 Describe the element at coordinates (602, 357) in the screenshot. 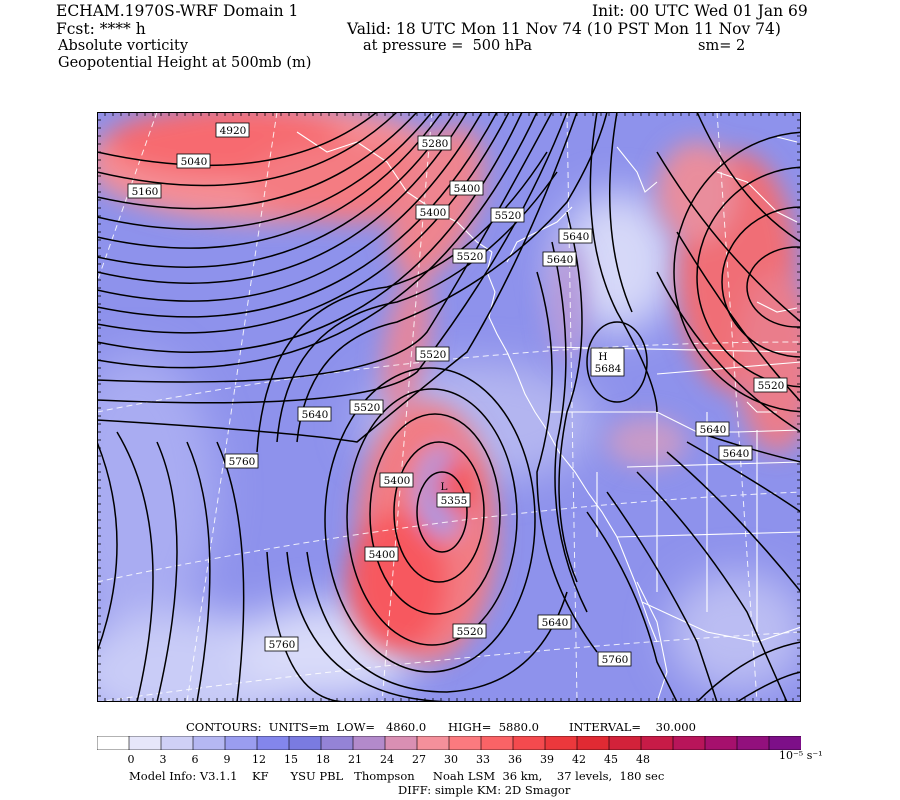

I see `svg-text: H` at that location.